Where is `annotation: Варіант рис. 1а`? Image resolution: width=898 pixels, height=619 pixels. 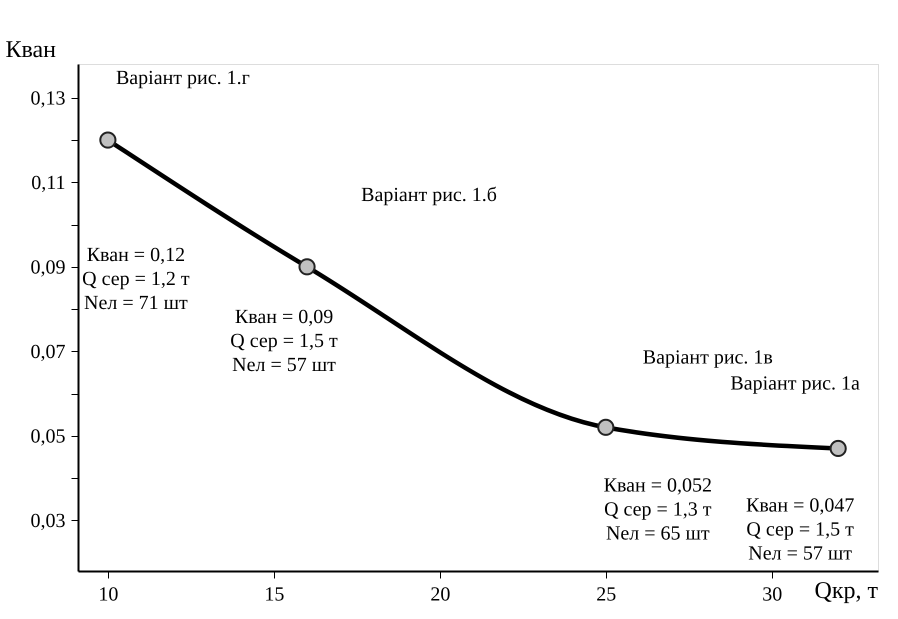 annotation: Варіант рис. 1а is located at coordinates (795, 383).